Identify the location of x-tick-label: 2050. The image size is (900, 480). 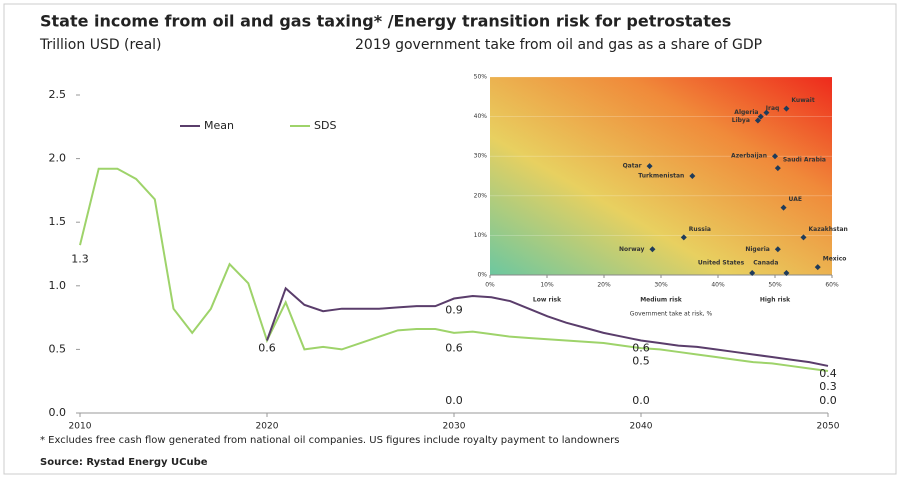
(828, 427).